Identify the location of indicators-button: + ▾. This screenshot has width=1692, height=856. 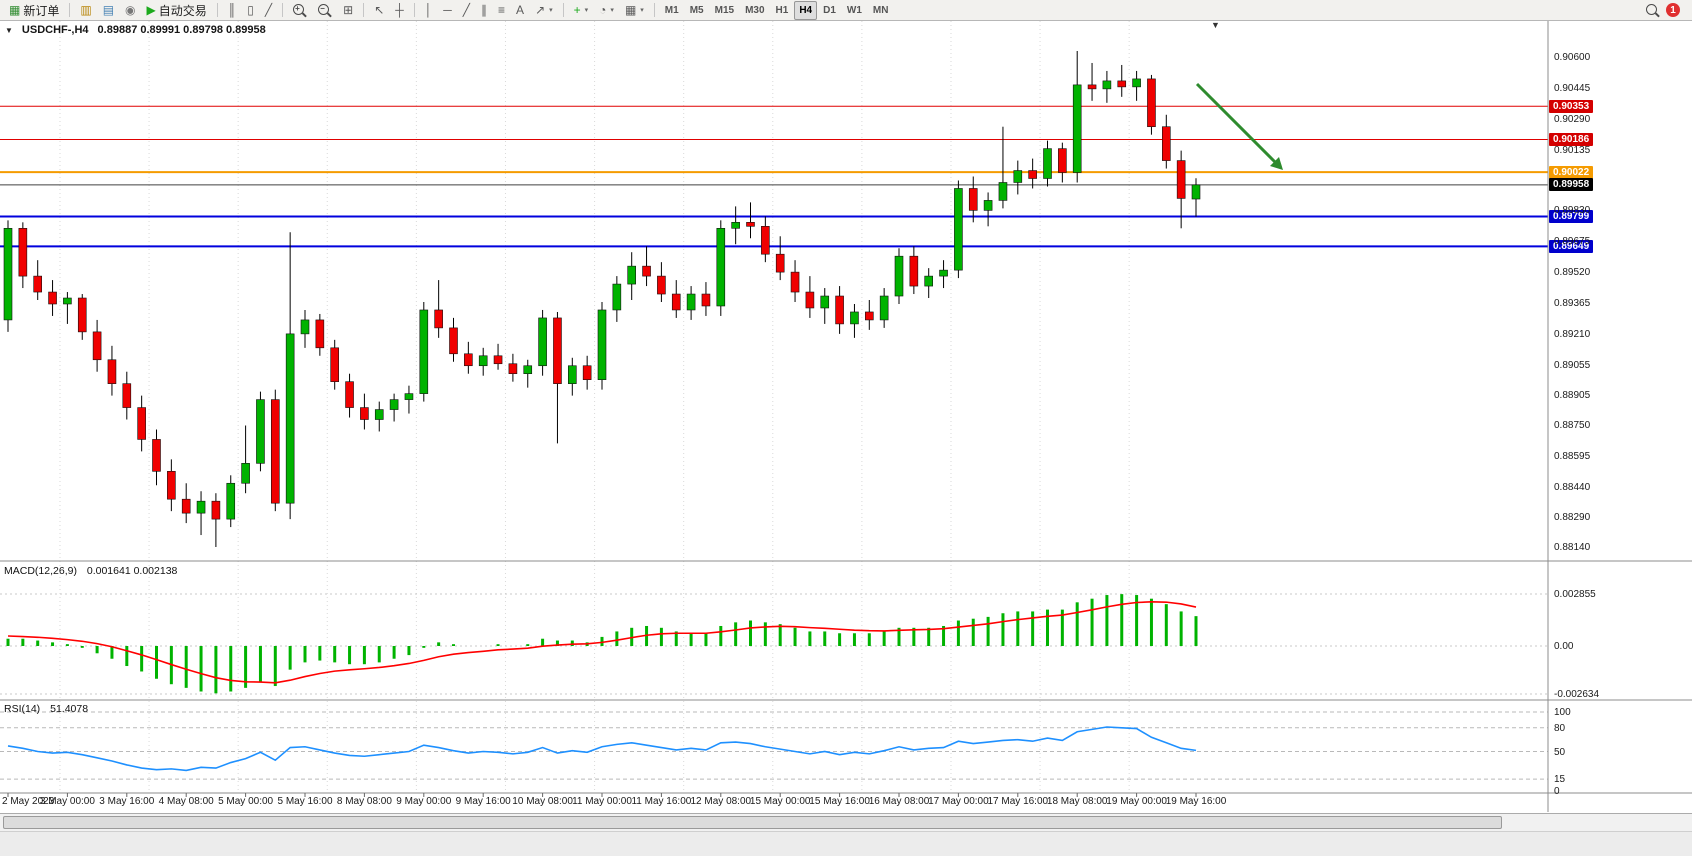
(581, 10).